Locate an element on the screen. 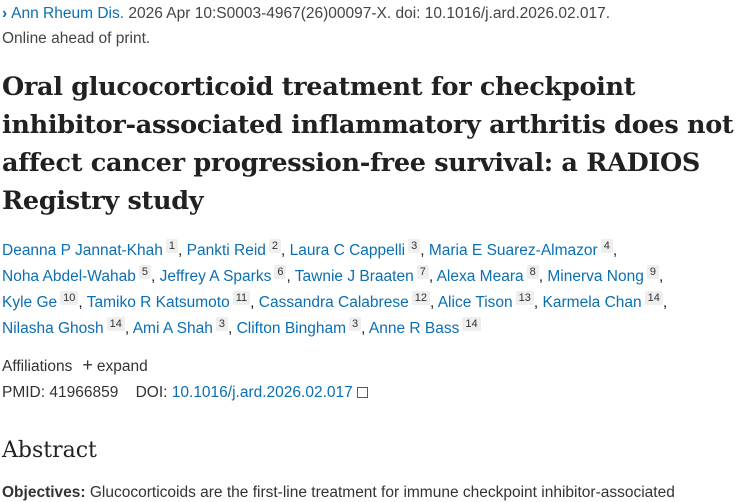 The height and width of the screenshot is (502, 750). affiliations-expand-button: + expand is located at coordinates (110, 365).